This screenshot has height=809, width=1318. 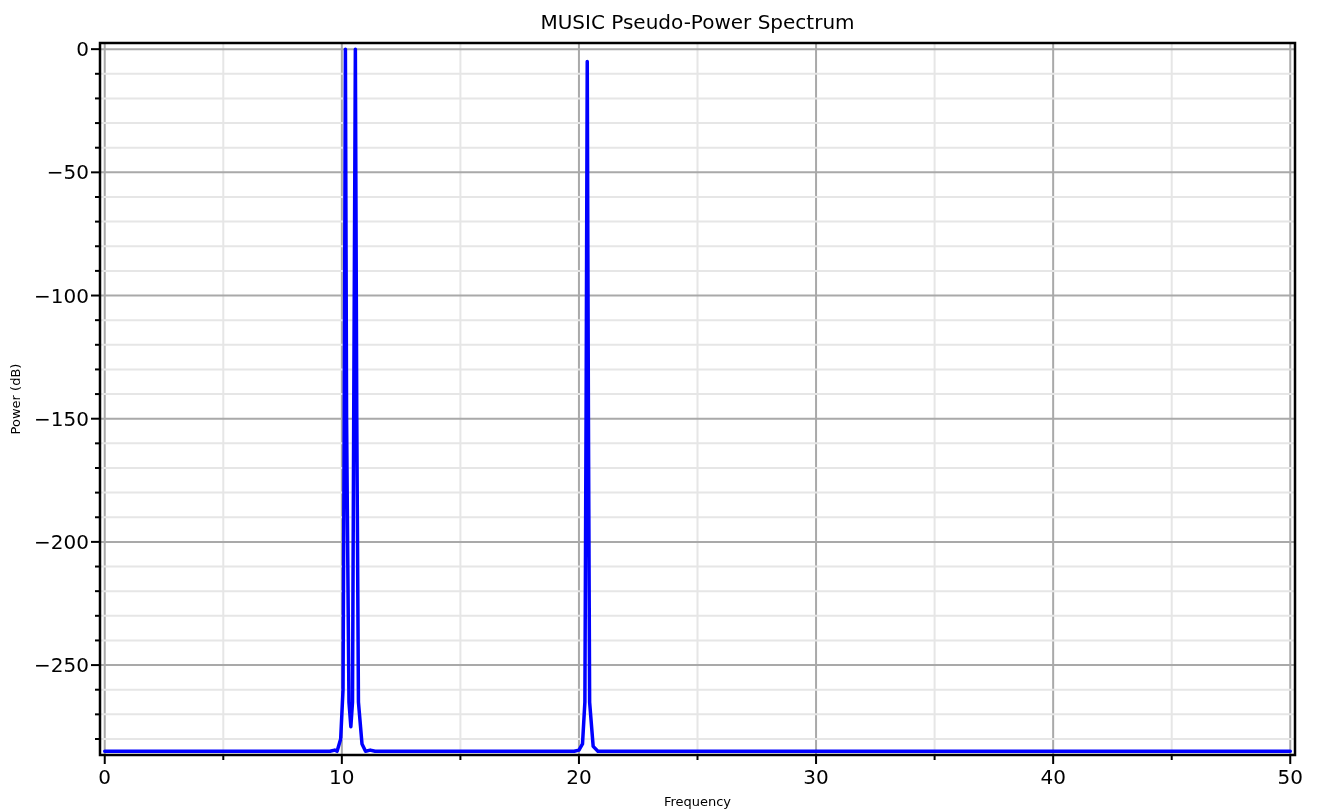 What do you see at coordinates (105, 777) in the screenshot?
I see `x-tick-label: 0` at bounding box center [105, 777].